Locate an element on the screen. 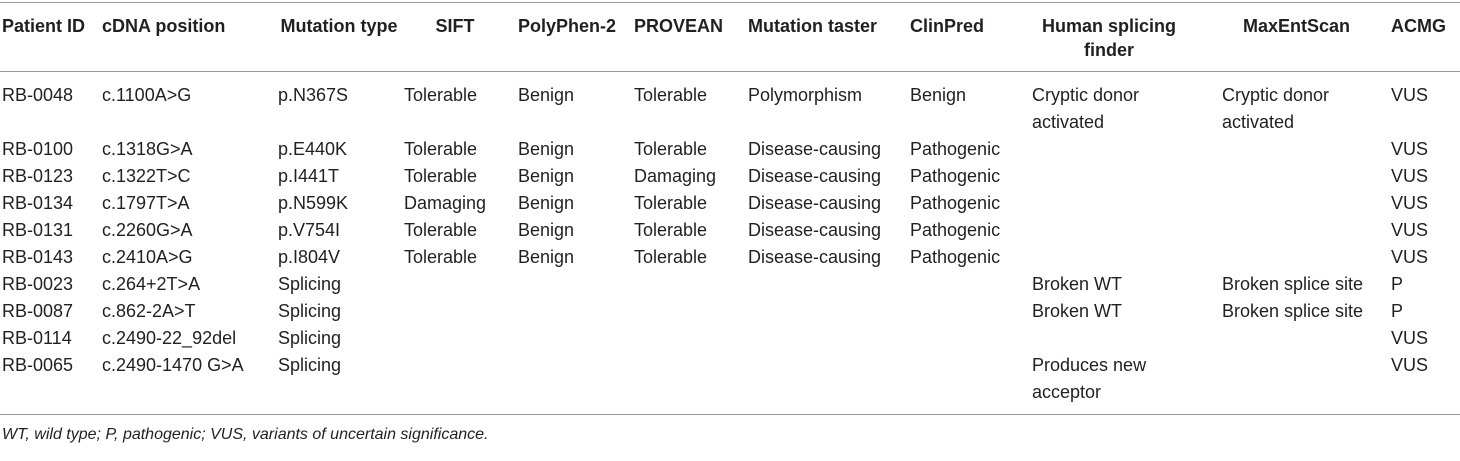 The width and height of the screenshot is (1460, 461). column-header-7: Mutation taster is located at coordinates (819, 37).